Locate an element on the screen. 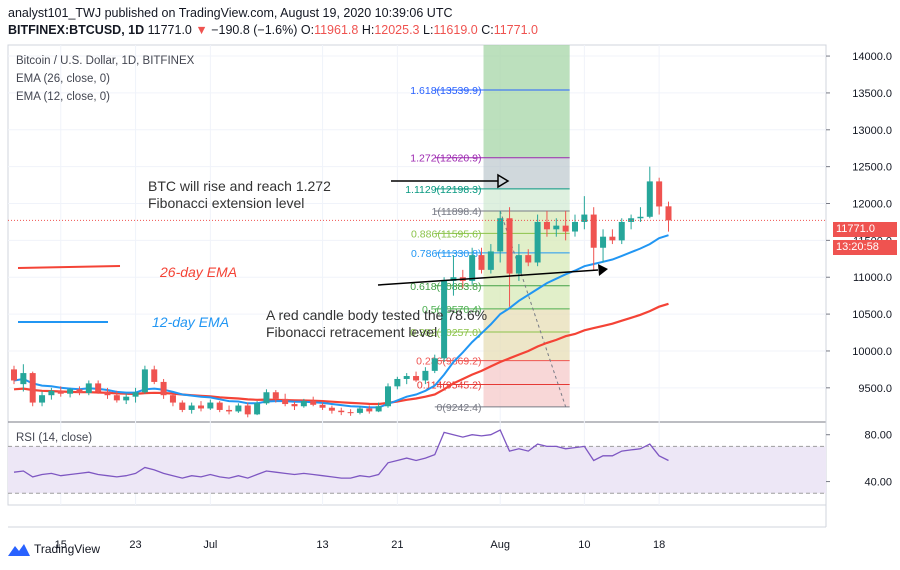 The height and width of the screenshot is (570, 900). countdown-tag: 13:20:58 is located at coordinates (865, 247).